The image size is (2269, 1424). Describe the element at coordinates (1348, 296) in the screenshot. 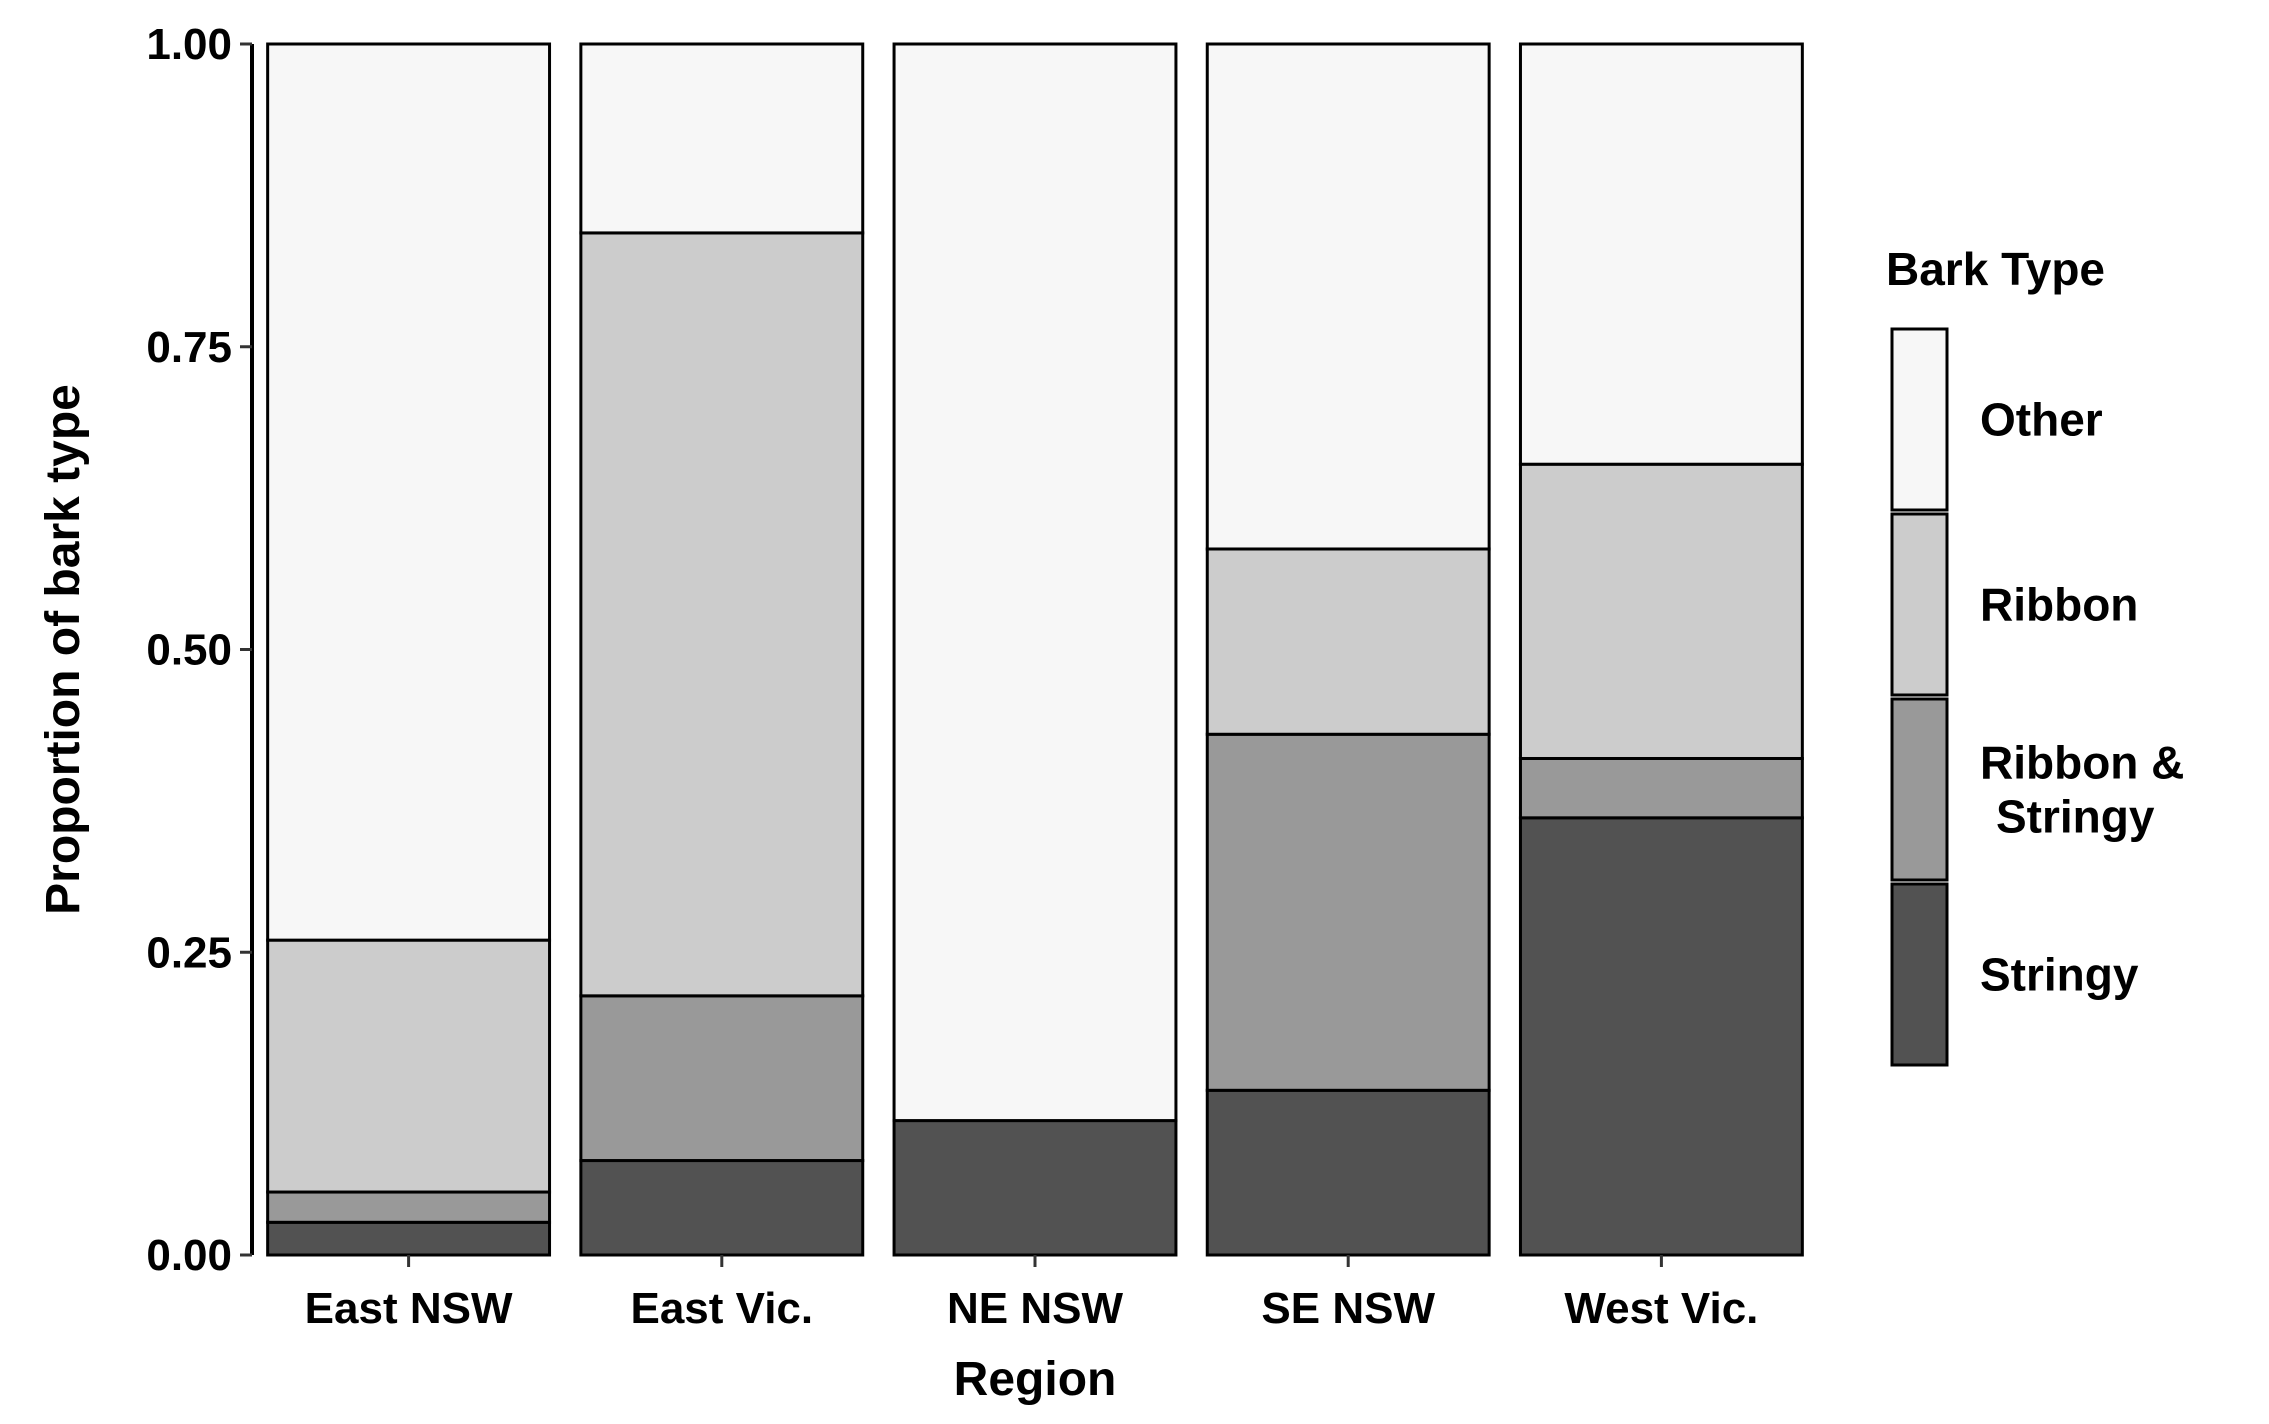

I see `bar-segment-se-nsw-other` at that location.